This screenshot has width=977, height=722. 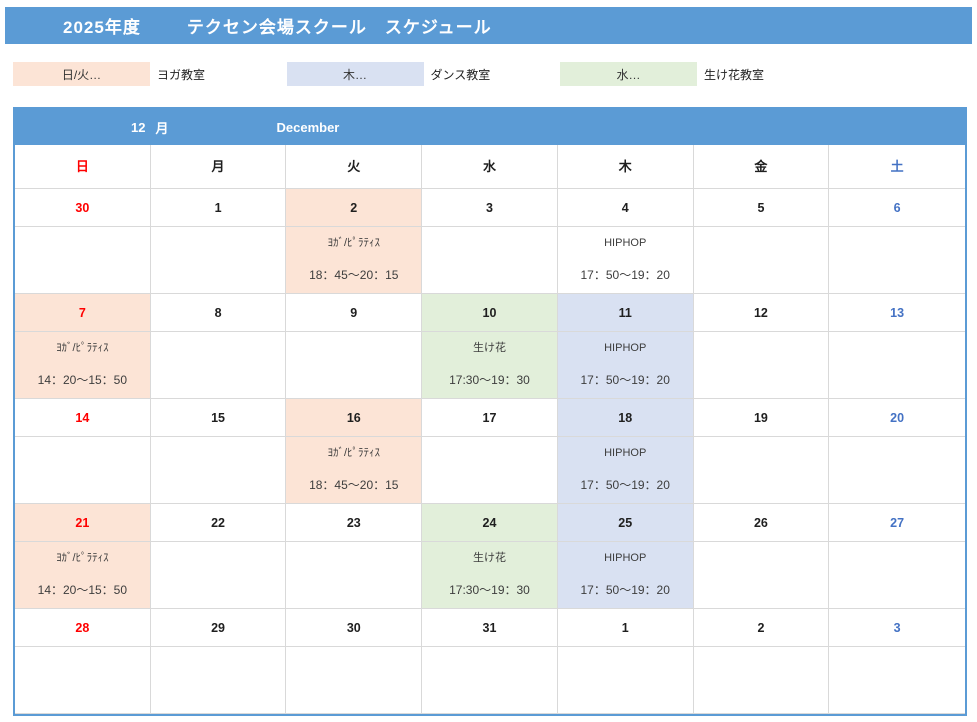 What do you see at coordinates (218, 313) in the screenshot?
I see `date-cell: 8` at bounding box center [218, 313].